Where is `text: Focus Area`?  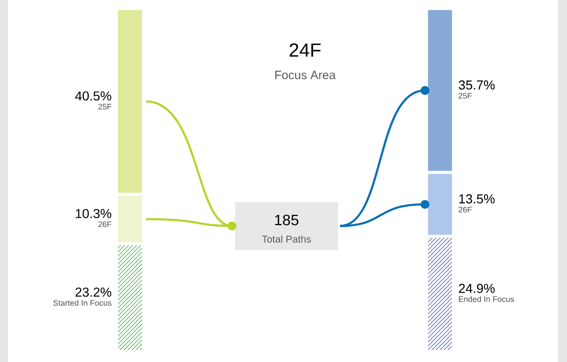
text: Focus Area is located at coordinates (305, 75).